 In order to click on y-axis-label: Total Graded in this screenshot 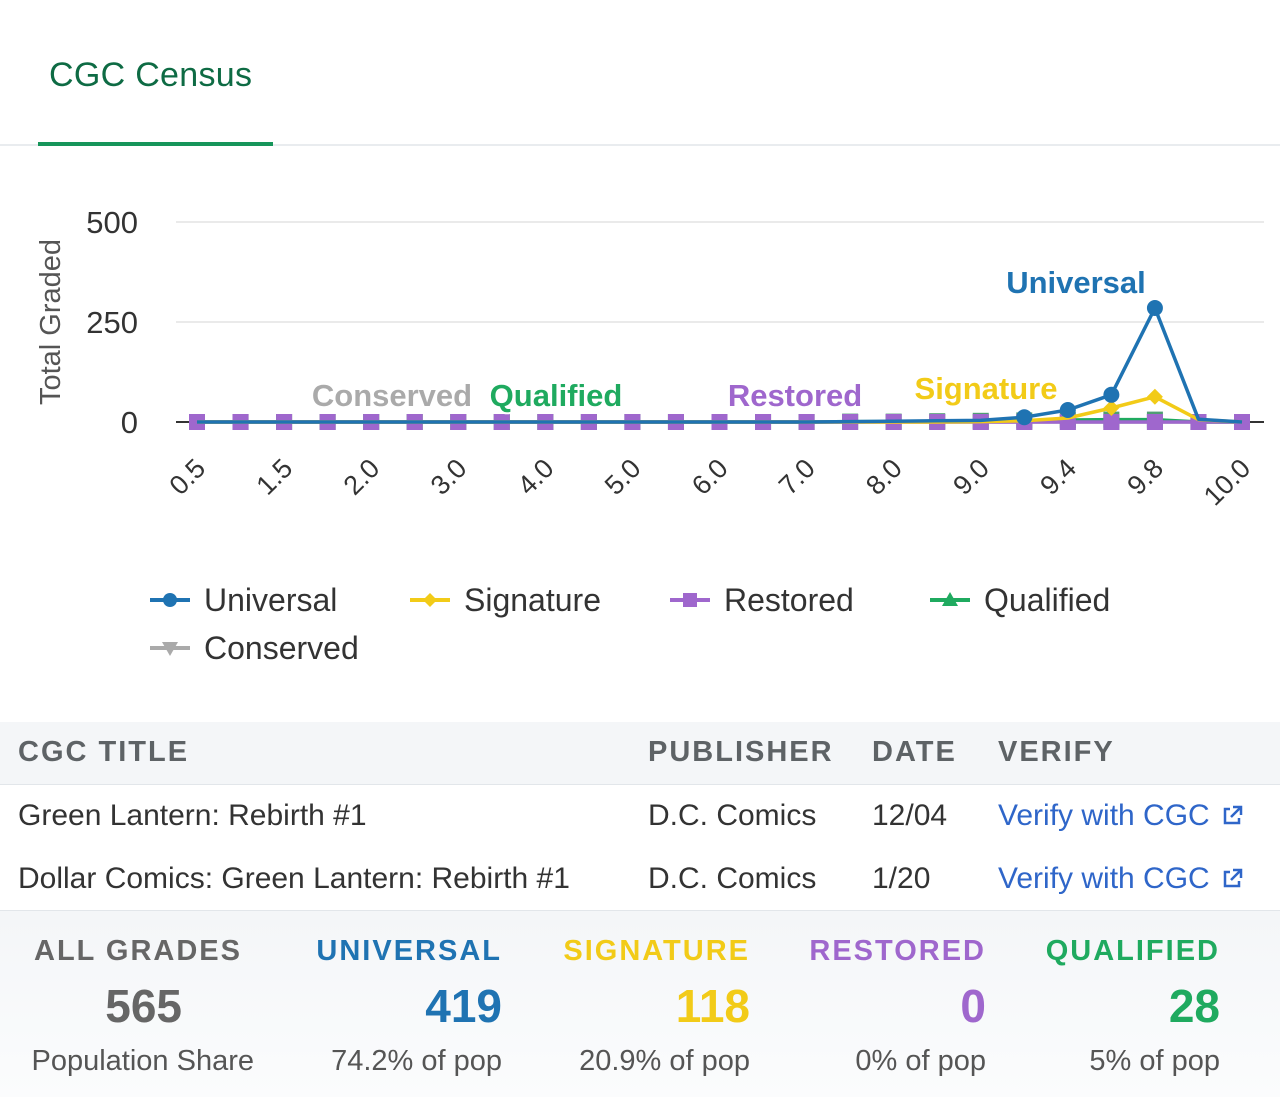, I will do `click(51, 322)`.